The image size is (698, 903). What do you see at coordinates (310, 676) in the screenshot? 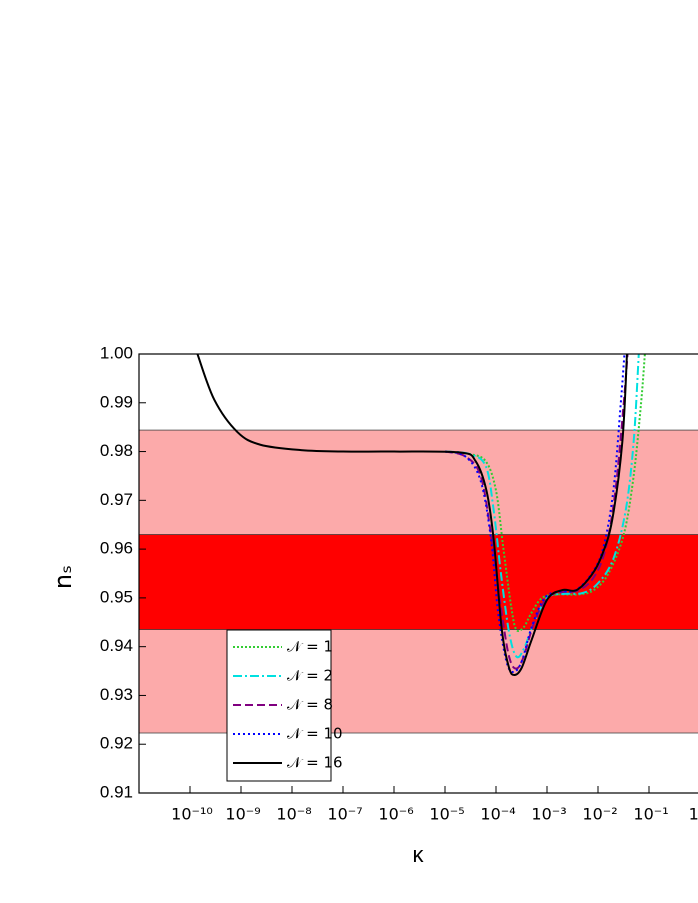
I see `legend-label: 𝒩 = 2` at bounding box center [310, 676].